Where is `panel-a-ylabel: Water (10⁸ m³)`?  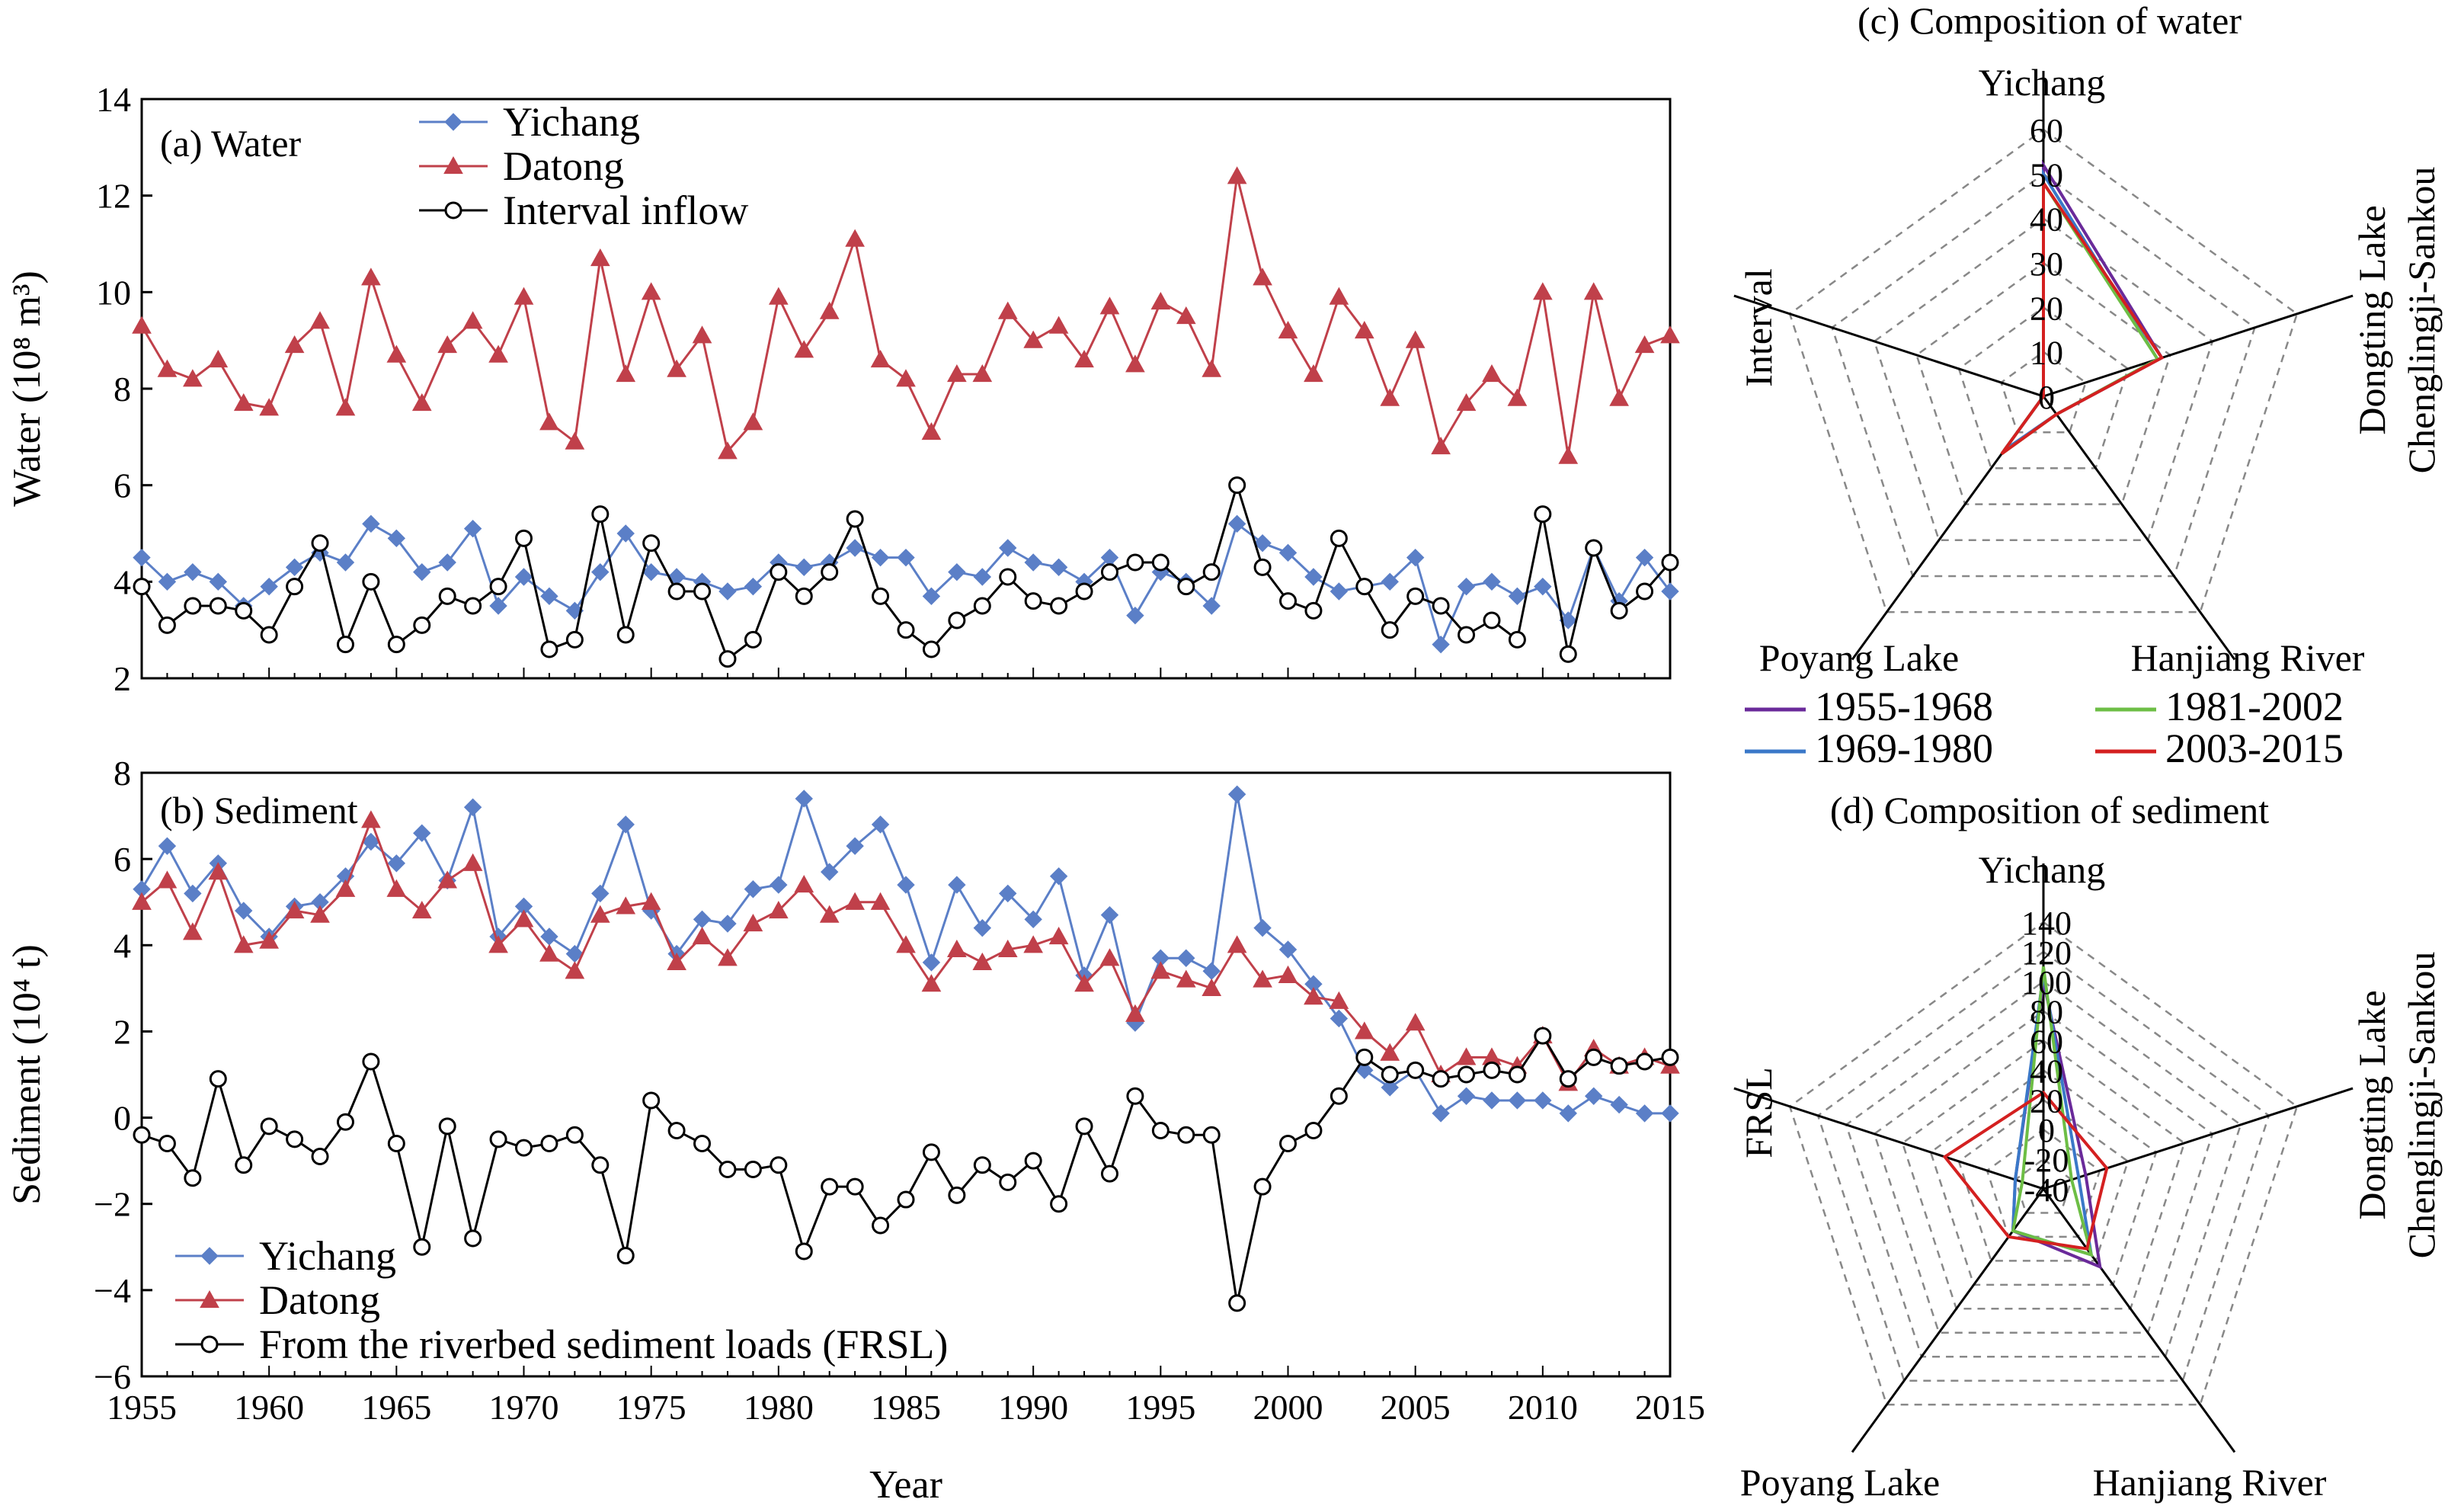 panel-a-ylabel: Water (10⁸ m³) is located at coordinates (27, 389).